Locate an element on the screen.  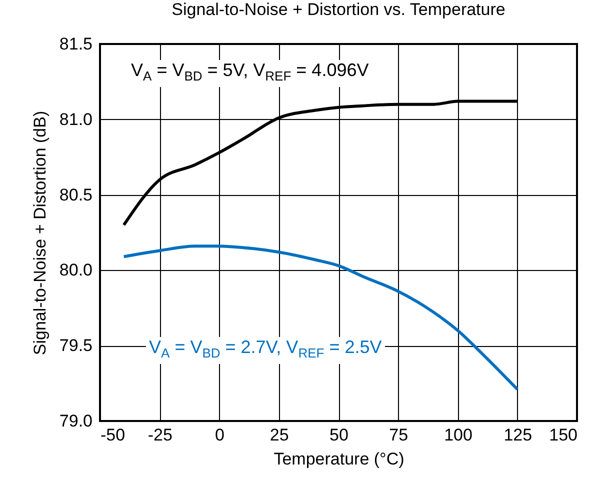
y-tick-label: 81.0 is located at coordinates (75, 119).